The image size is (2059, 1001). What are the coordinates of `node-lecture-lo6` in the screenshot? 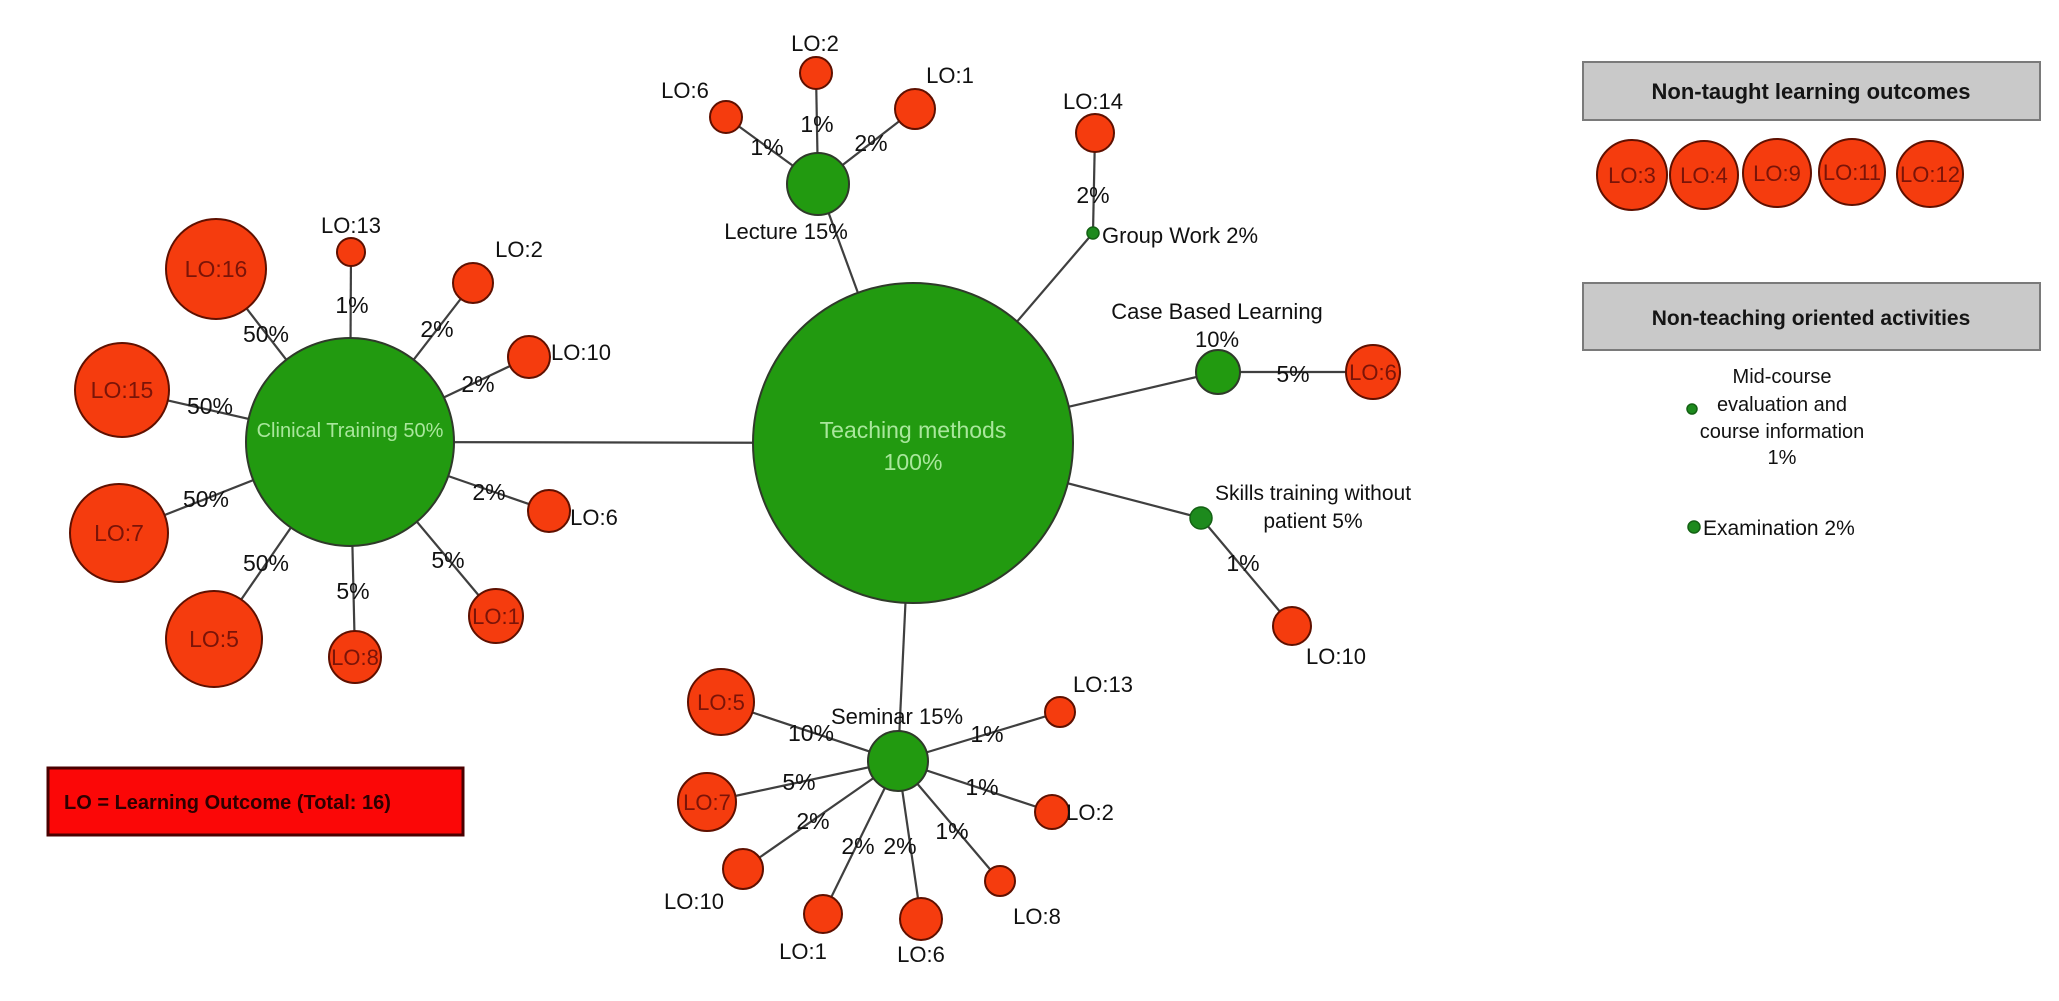 It's located at (726, 117).